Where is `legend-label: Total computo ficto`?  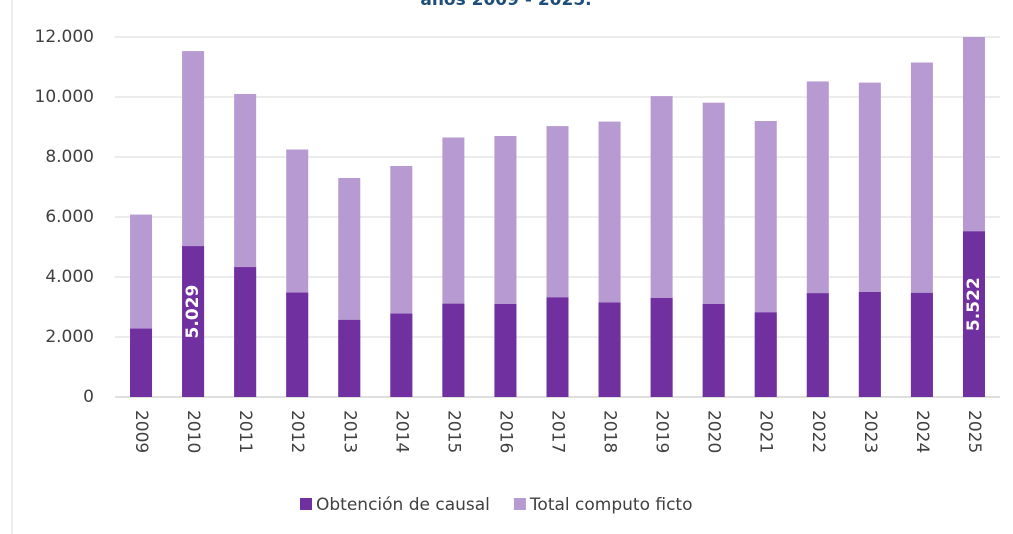
legend-label: Total computo ficto is located at coordinates (611, 505).